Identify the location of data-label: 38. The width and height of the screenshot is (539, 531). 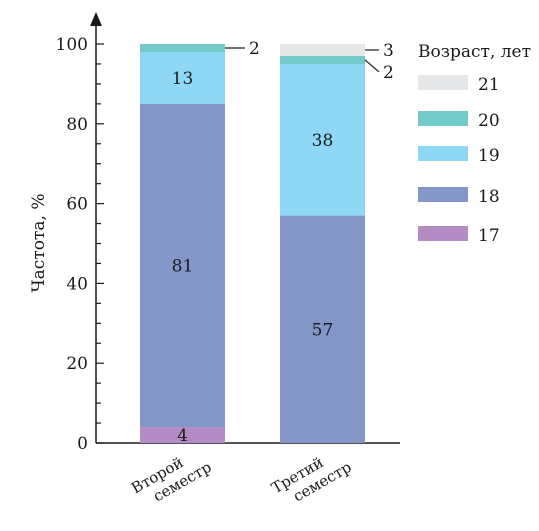
(323, 141).